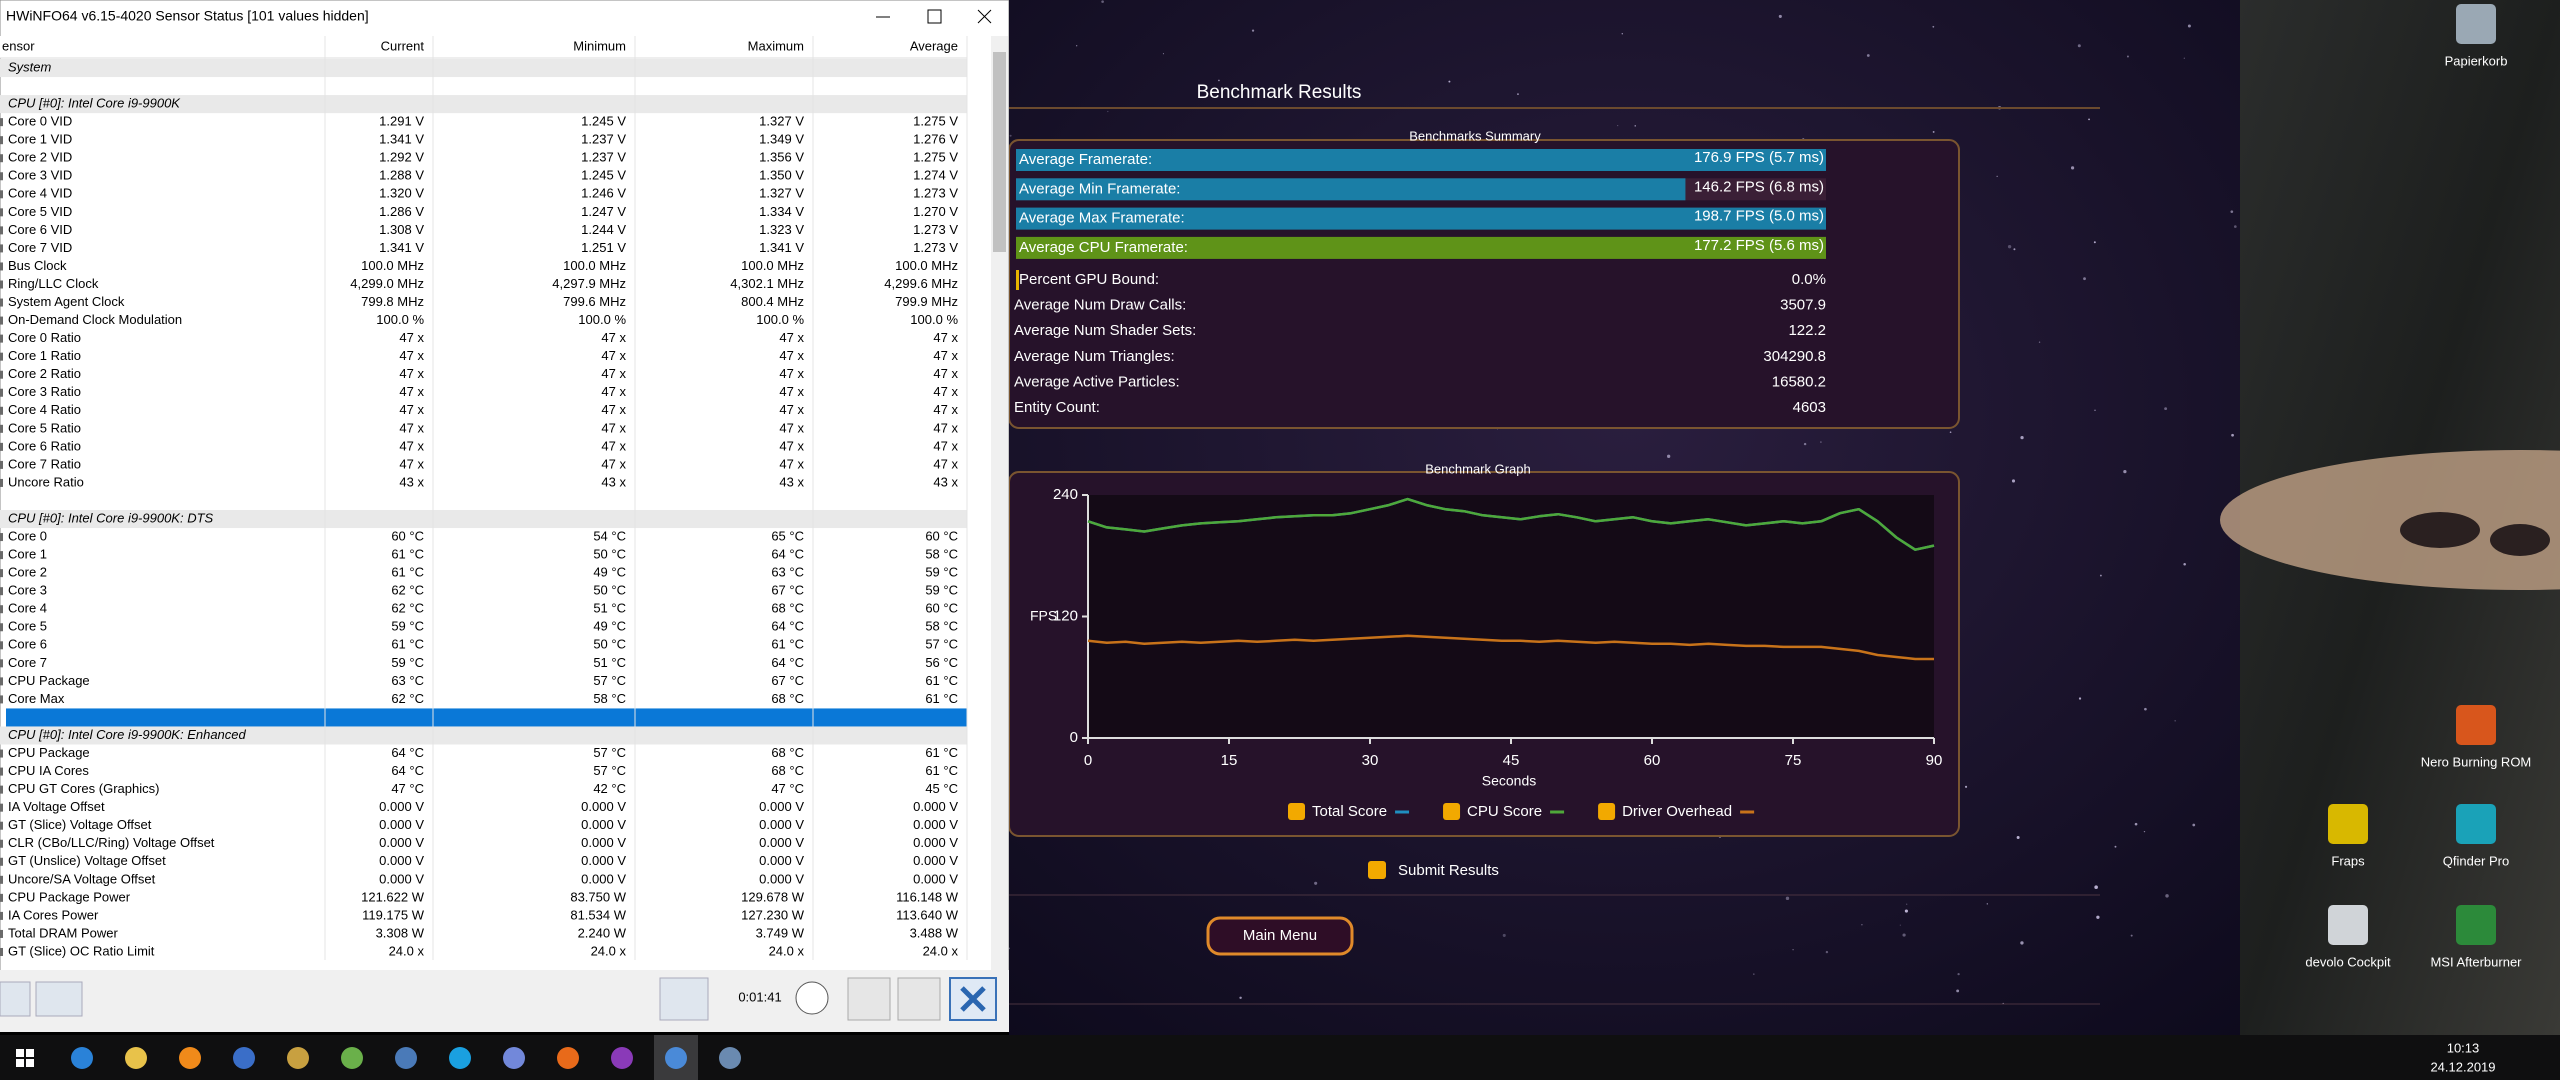 This screenshot has width=2560, height=1080. Describe the element at coordinates (27, 535) in the screenshot. I see `sensor-label: Core 0` at that location.